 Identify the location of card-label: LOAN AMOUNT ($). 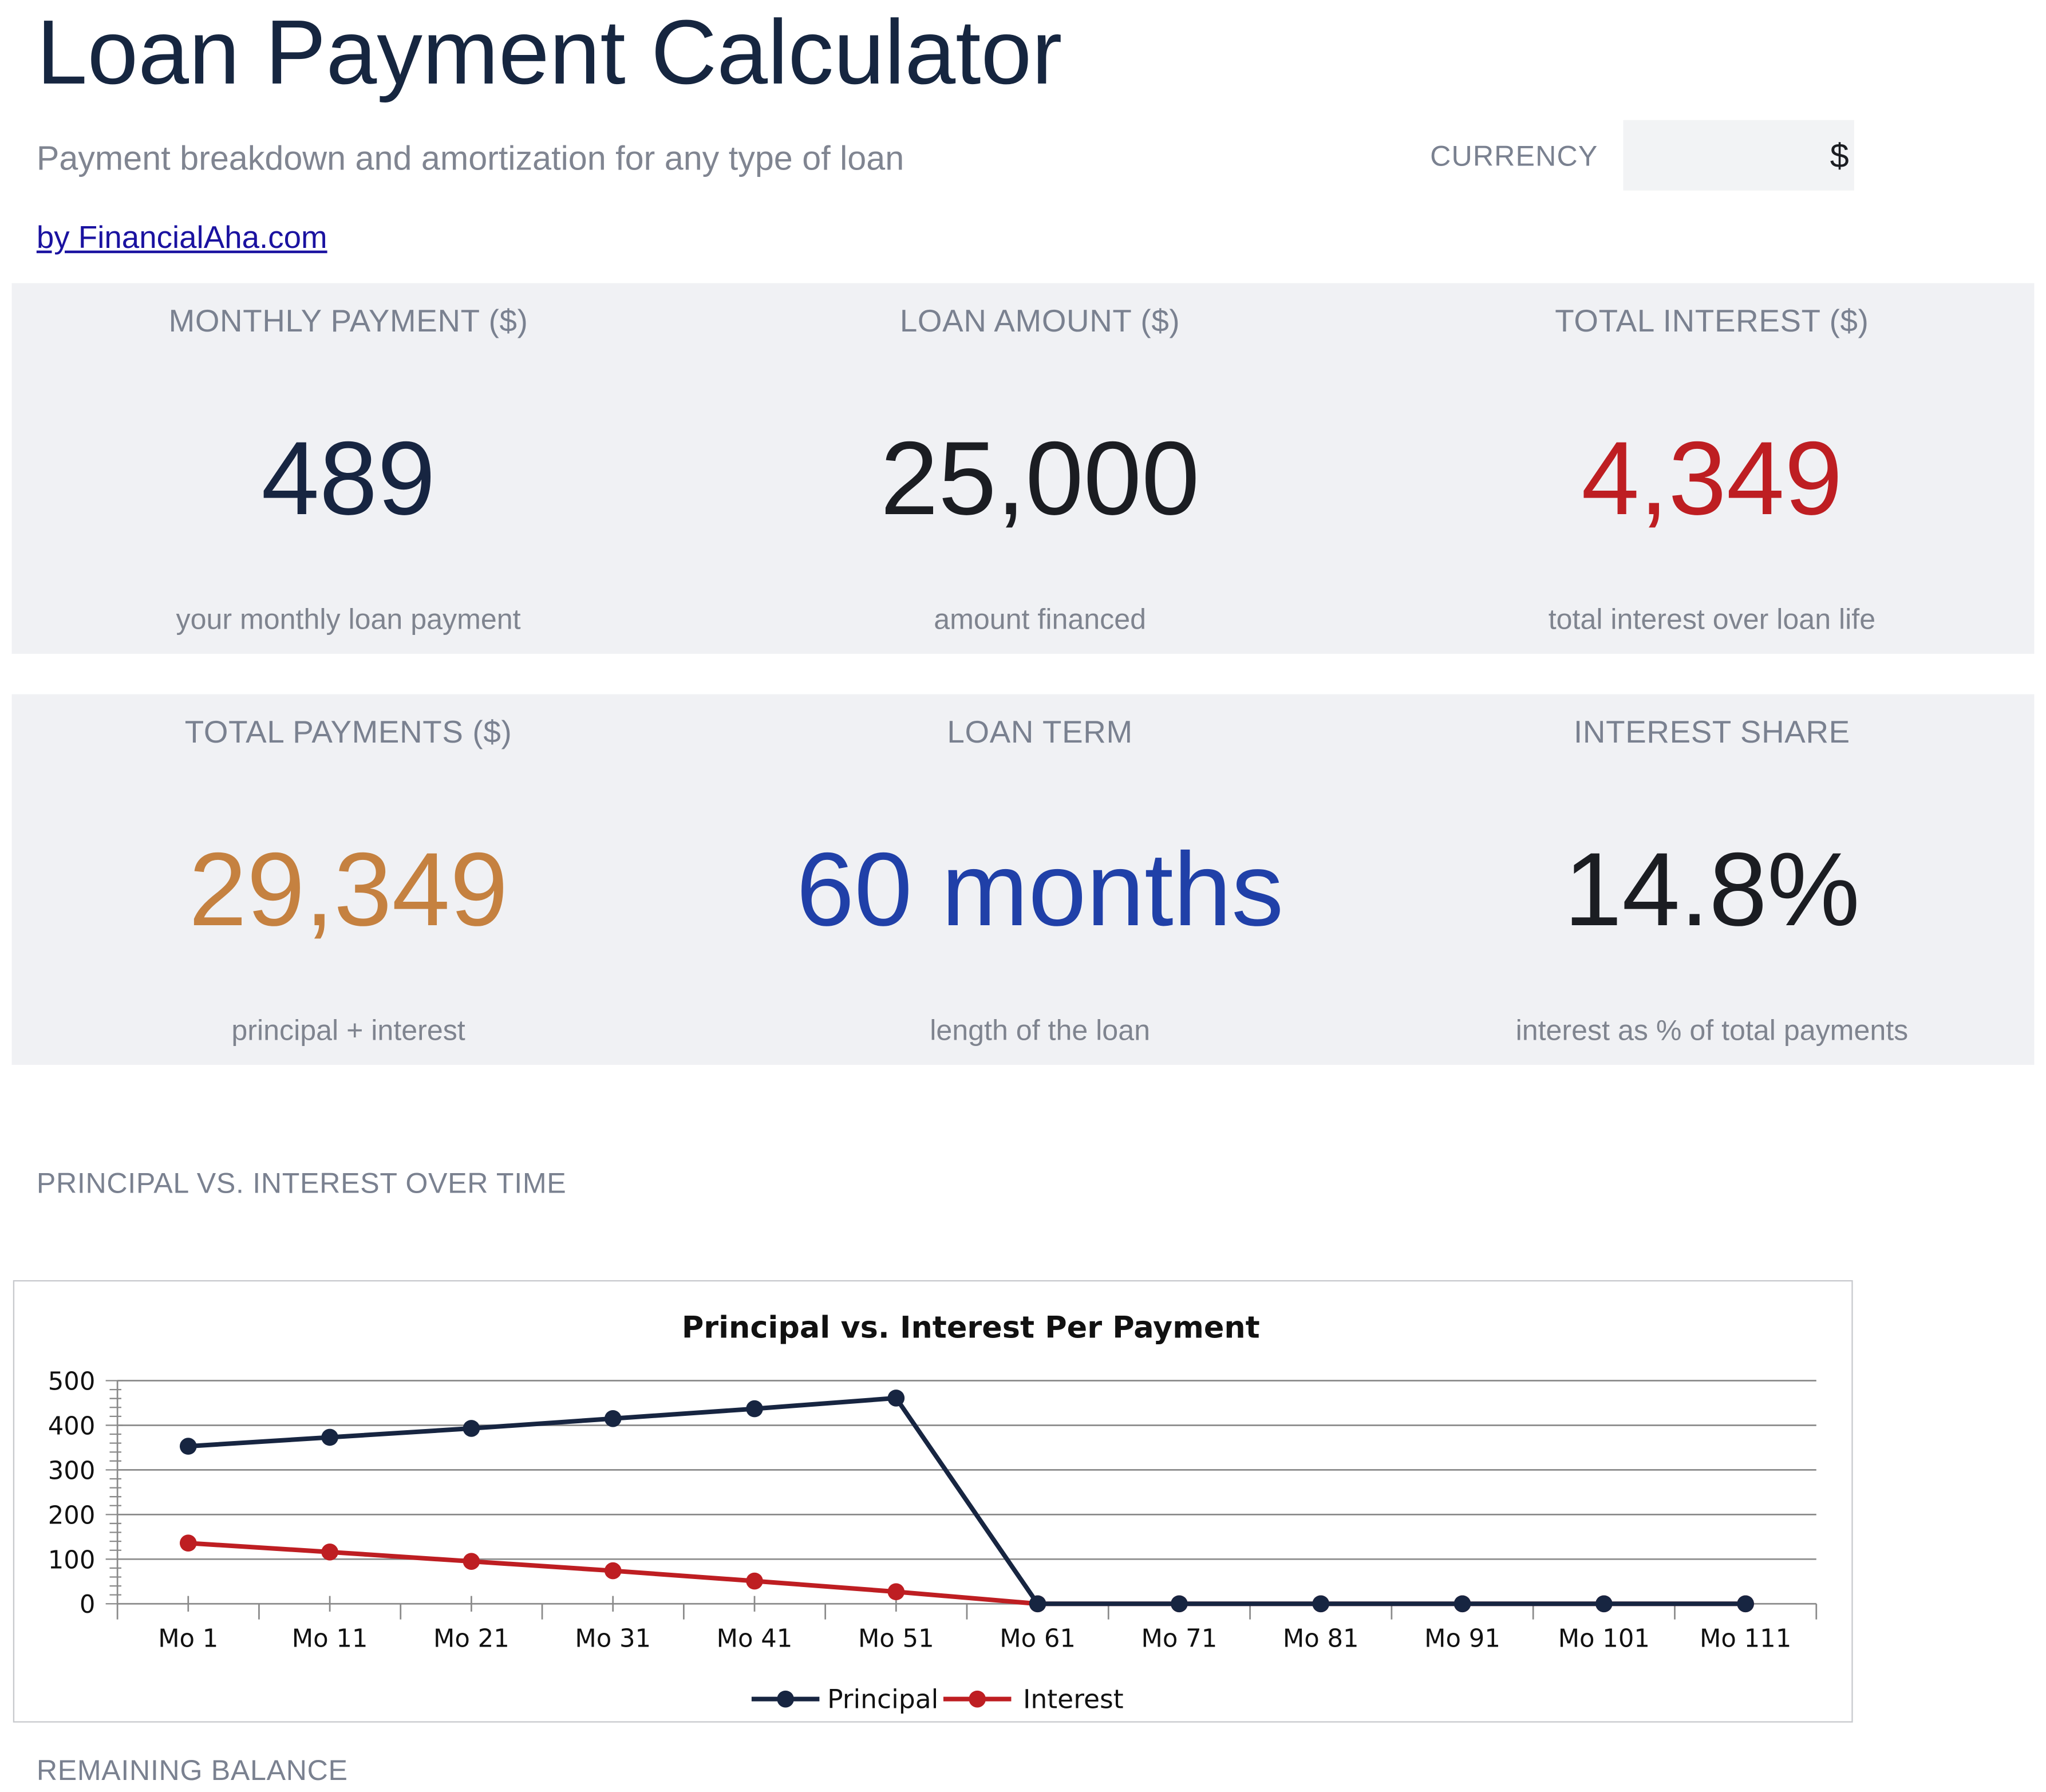
(1039, 322).